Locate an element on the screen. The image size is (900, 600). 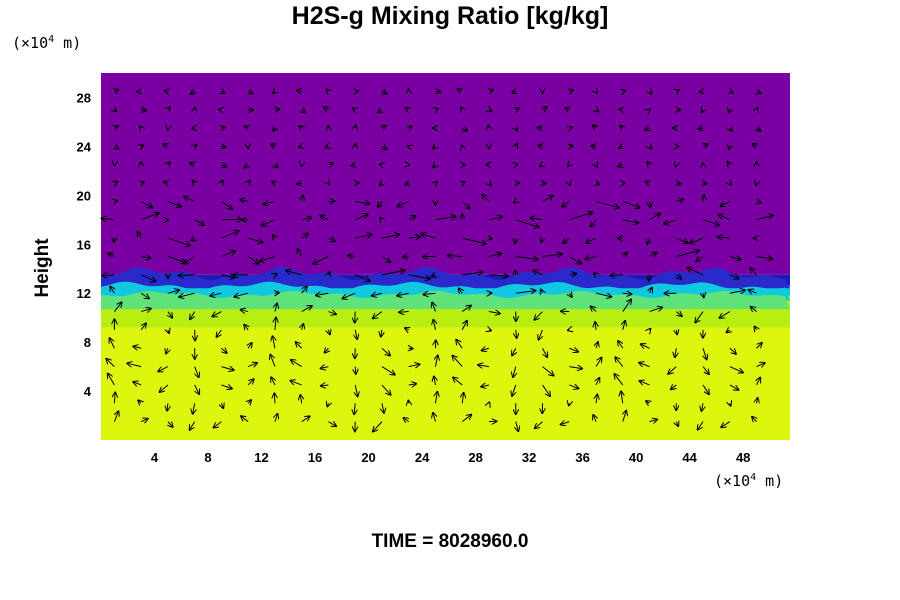
x-axis-unit: (×104 m) is located at coordinates (748, 481).